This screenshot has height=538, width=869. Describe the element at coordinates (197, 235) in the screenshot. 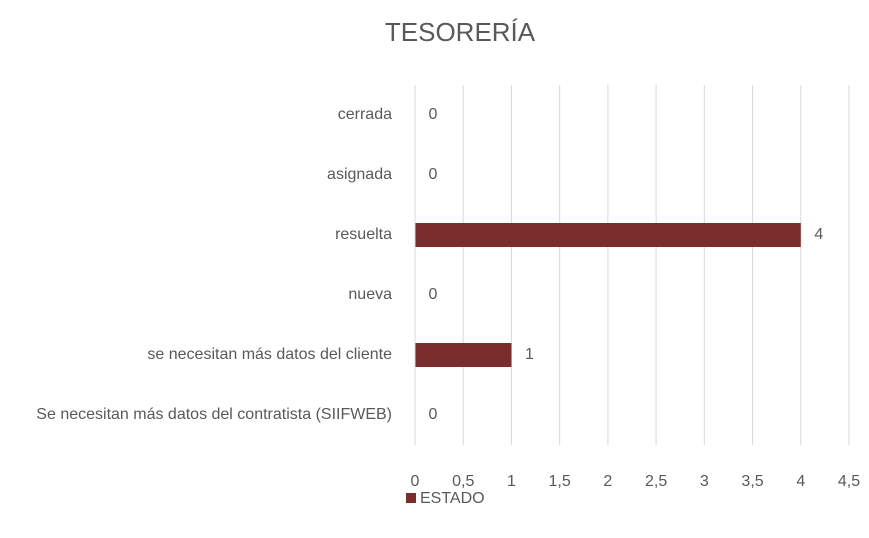

I see `category-label-box: resuelta` at that location.